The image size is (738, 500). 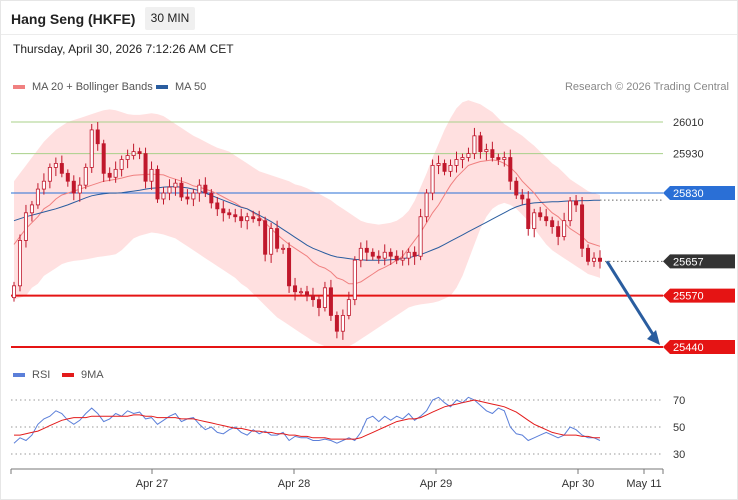 I want to click on rsi-ma-line, so click(x=307, y=419).